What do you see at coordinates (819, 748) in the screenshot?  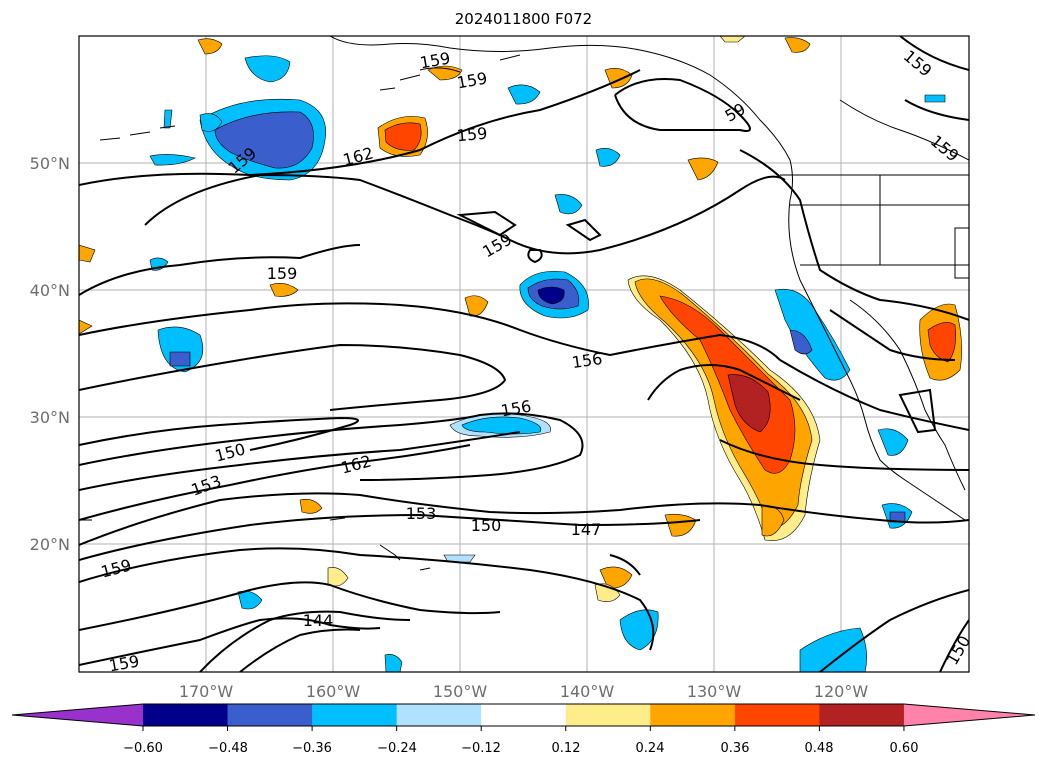 I see `colorbar-tick-label: 0.48` at bounding box center [819, 748].